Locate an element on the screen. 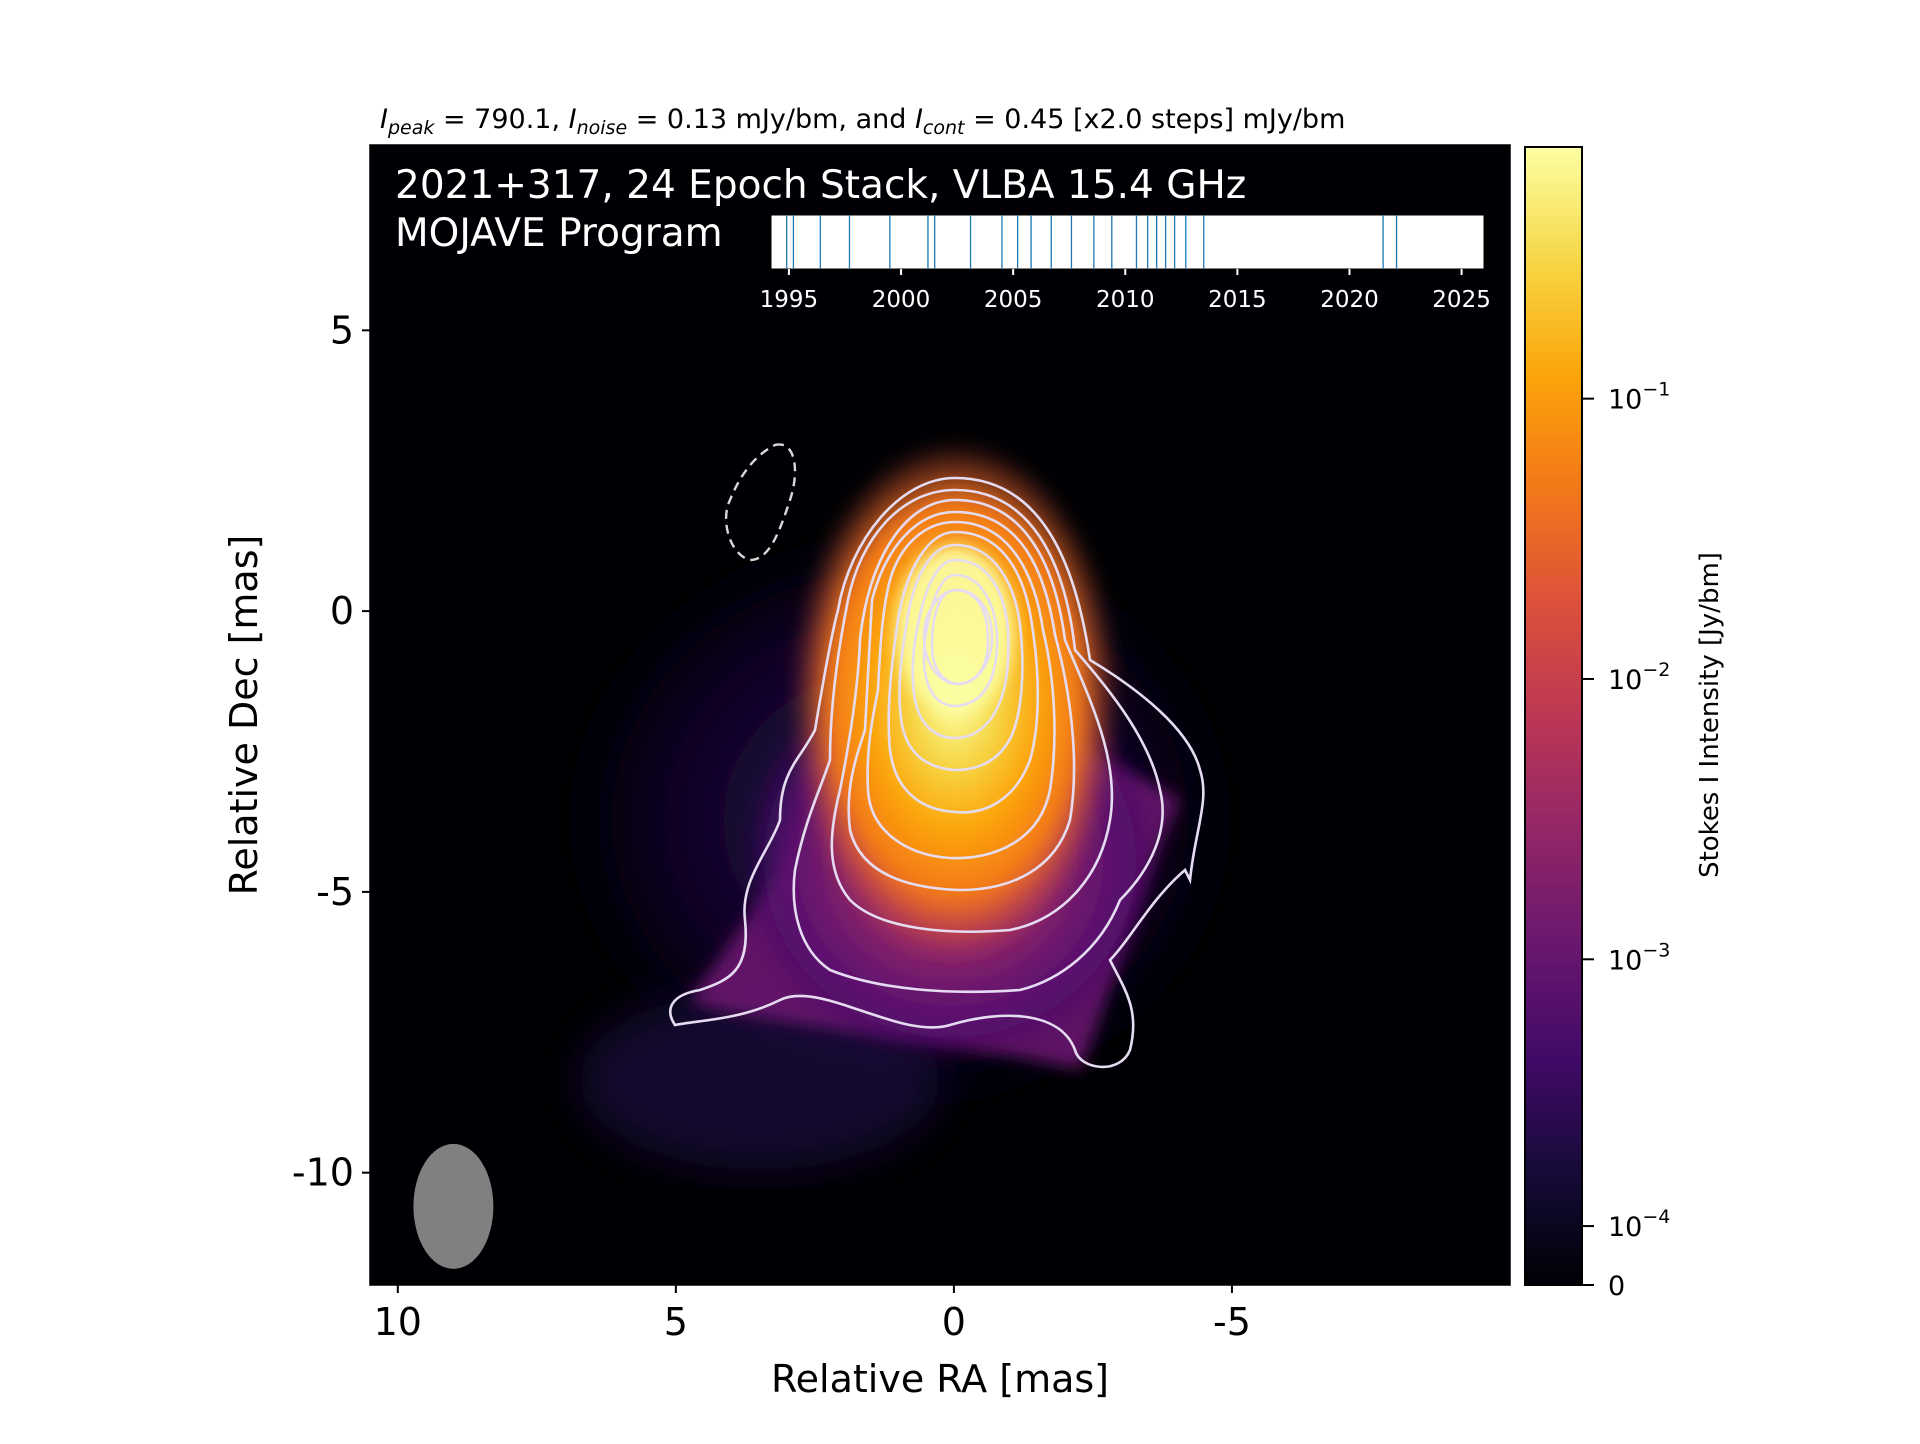 Image resolution: width=1920 pixels, height=1444 pixels. image-title-line1: 2021+317, 24 Epoch Stack, VLBA 15.4 GHz is located at coordinates (820, 185).